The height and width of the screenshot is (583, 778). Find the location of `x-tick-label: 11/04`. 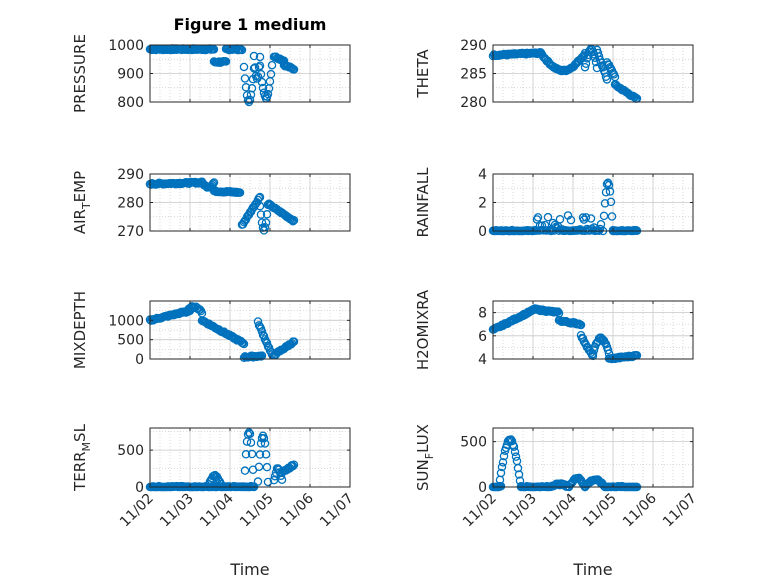

x-tick-label: 11/04 is located at coordinates (217, 510).